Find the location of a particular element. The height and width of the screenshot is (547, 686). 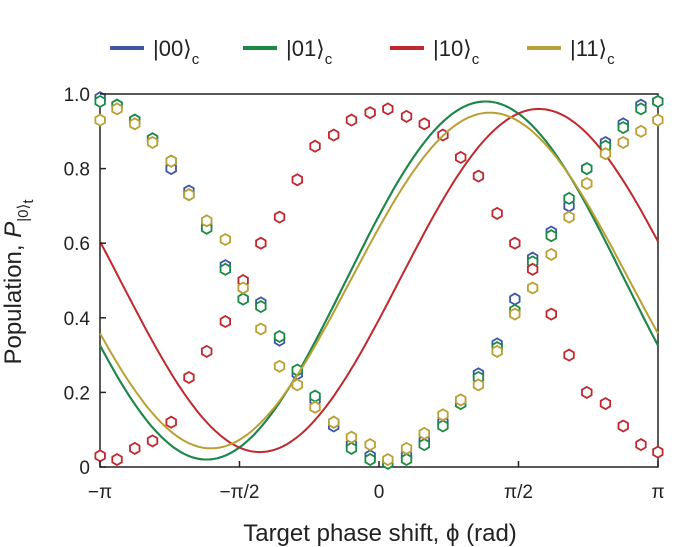

y-axis: 0 0.2 0.4 0.6 0.8 1.0 is located at coordinates (85, 282).